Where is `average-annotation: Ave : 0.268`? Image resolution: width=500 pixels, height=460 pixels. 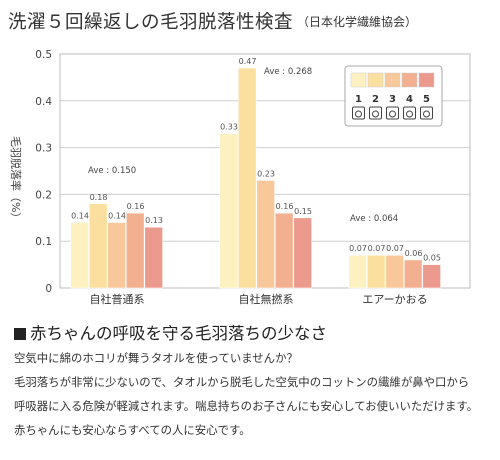 average-annotation: Ave : 0.268 is located at coordinates (288, 72).